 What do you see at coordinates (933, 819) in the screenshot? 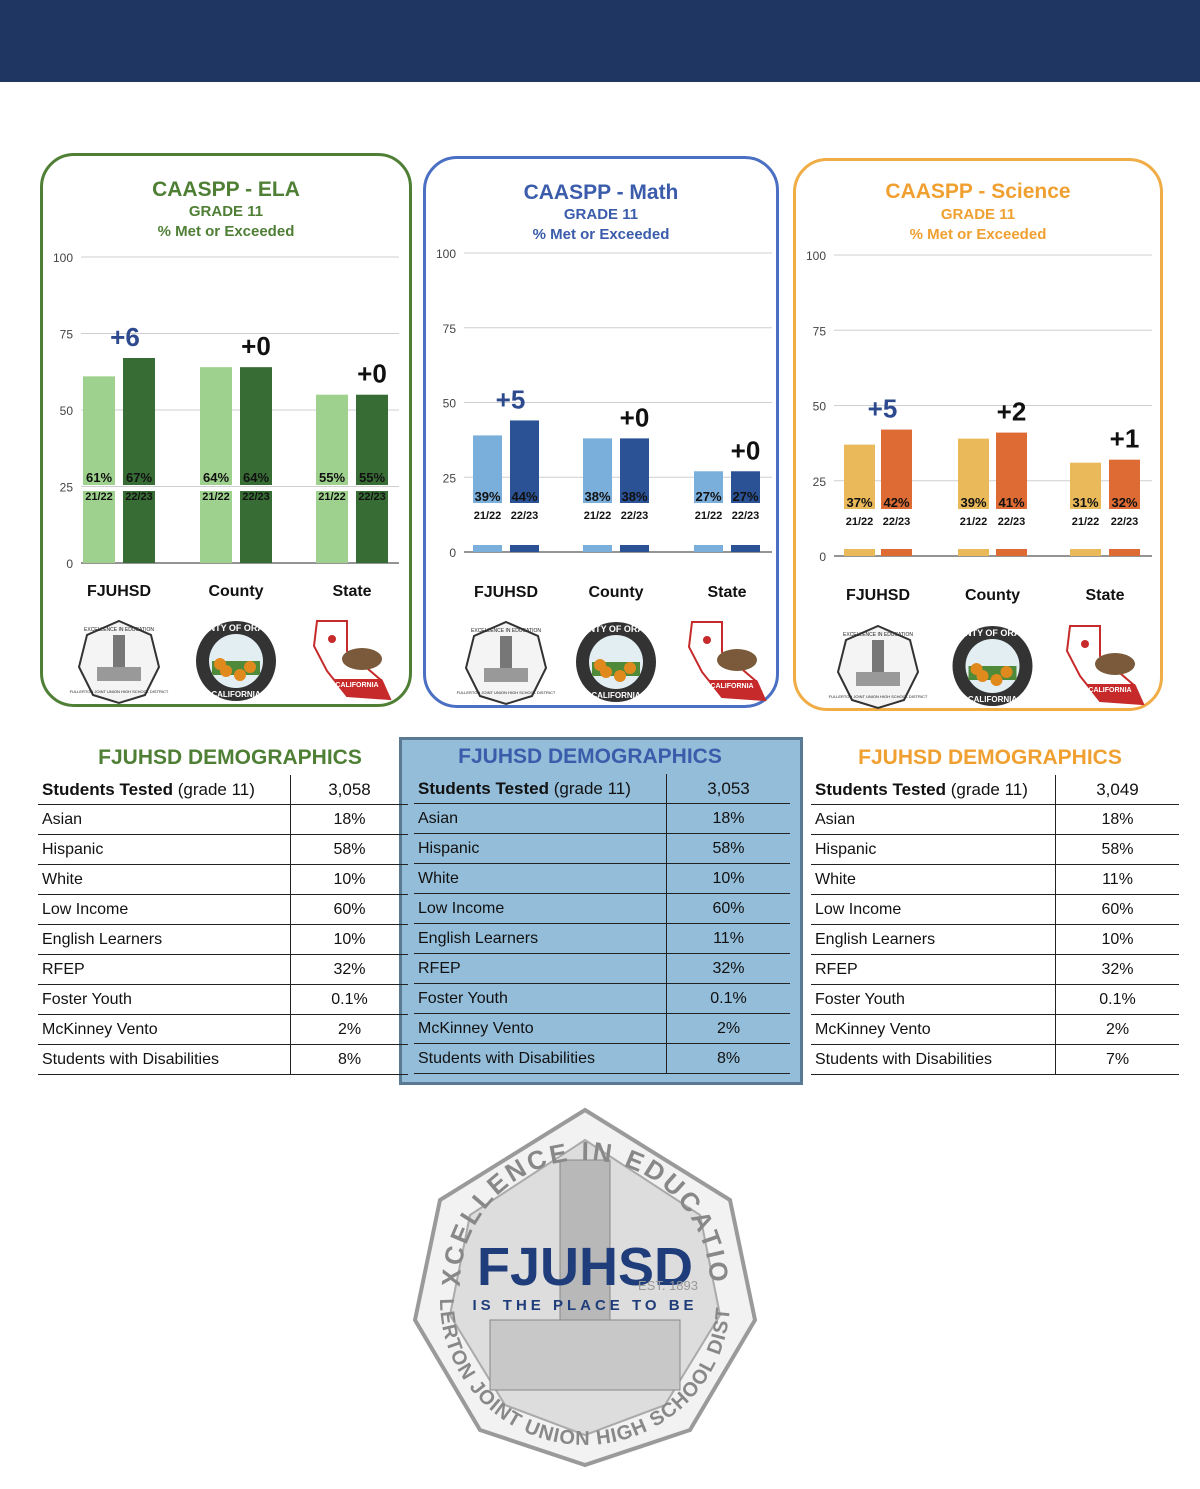
I see `row-label: Asian` at bounding box center [933, 819].